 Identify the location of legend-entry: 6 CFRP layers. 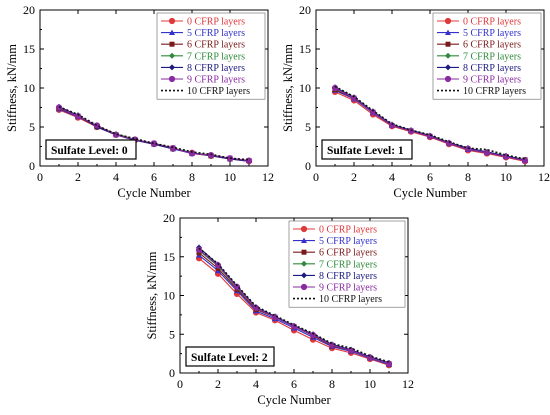
(479, 45).